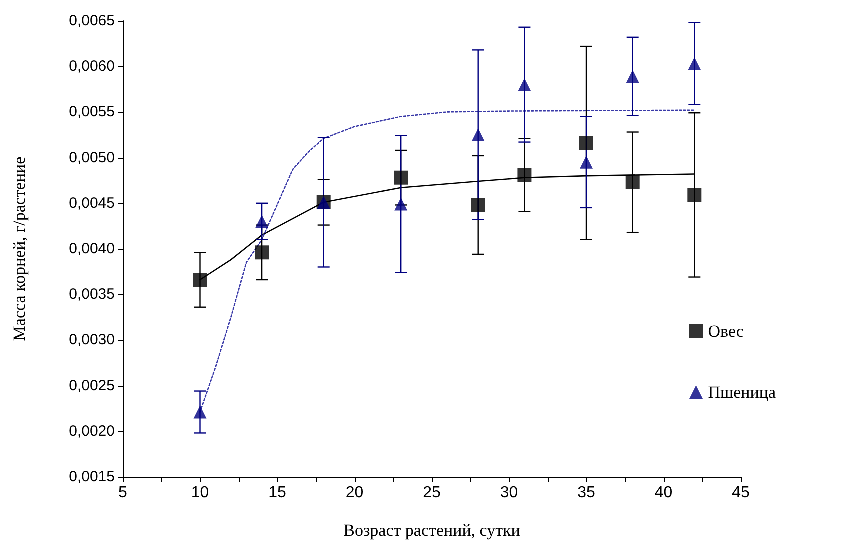 Image resolution: width=841 pixels, height=556 pixels. What do you see at coordinates (92, 67) in the screenshot?
I see `y-tick-label: 0,0060` at bounding box center [92, 67].